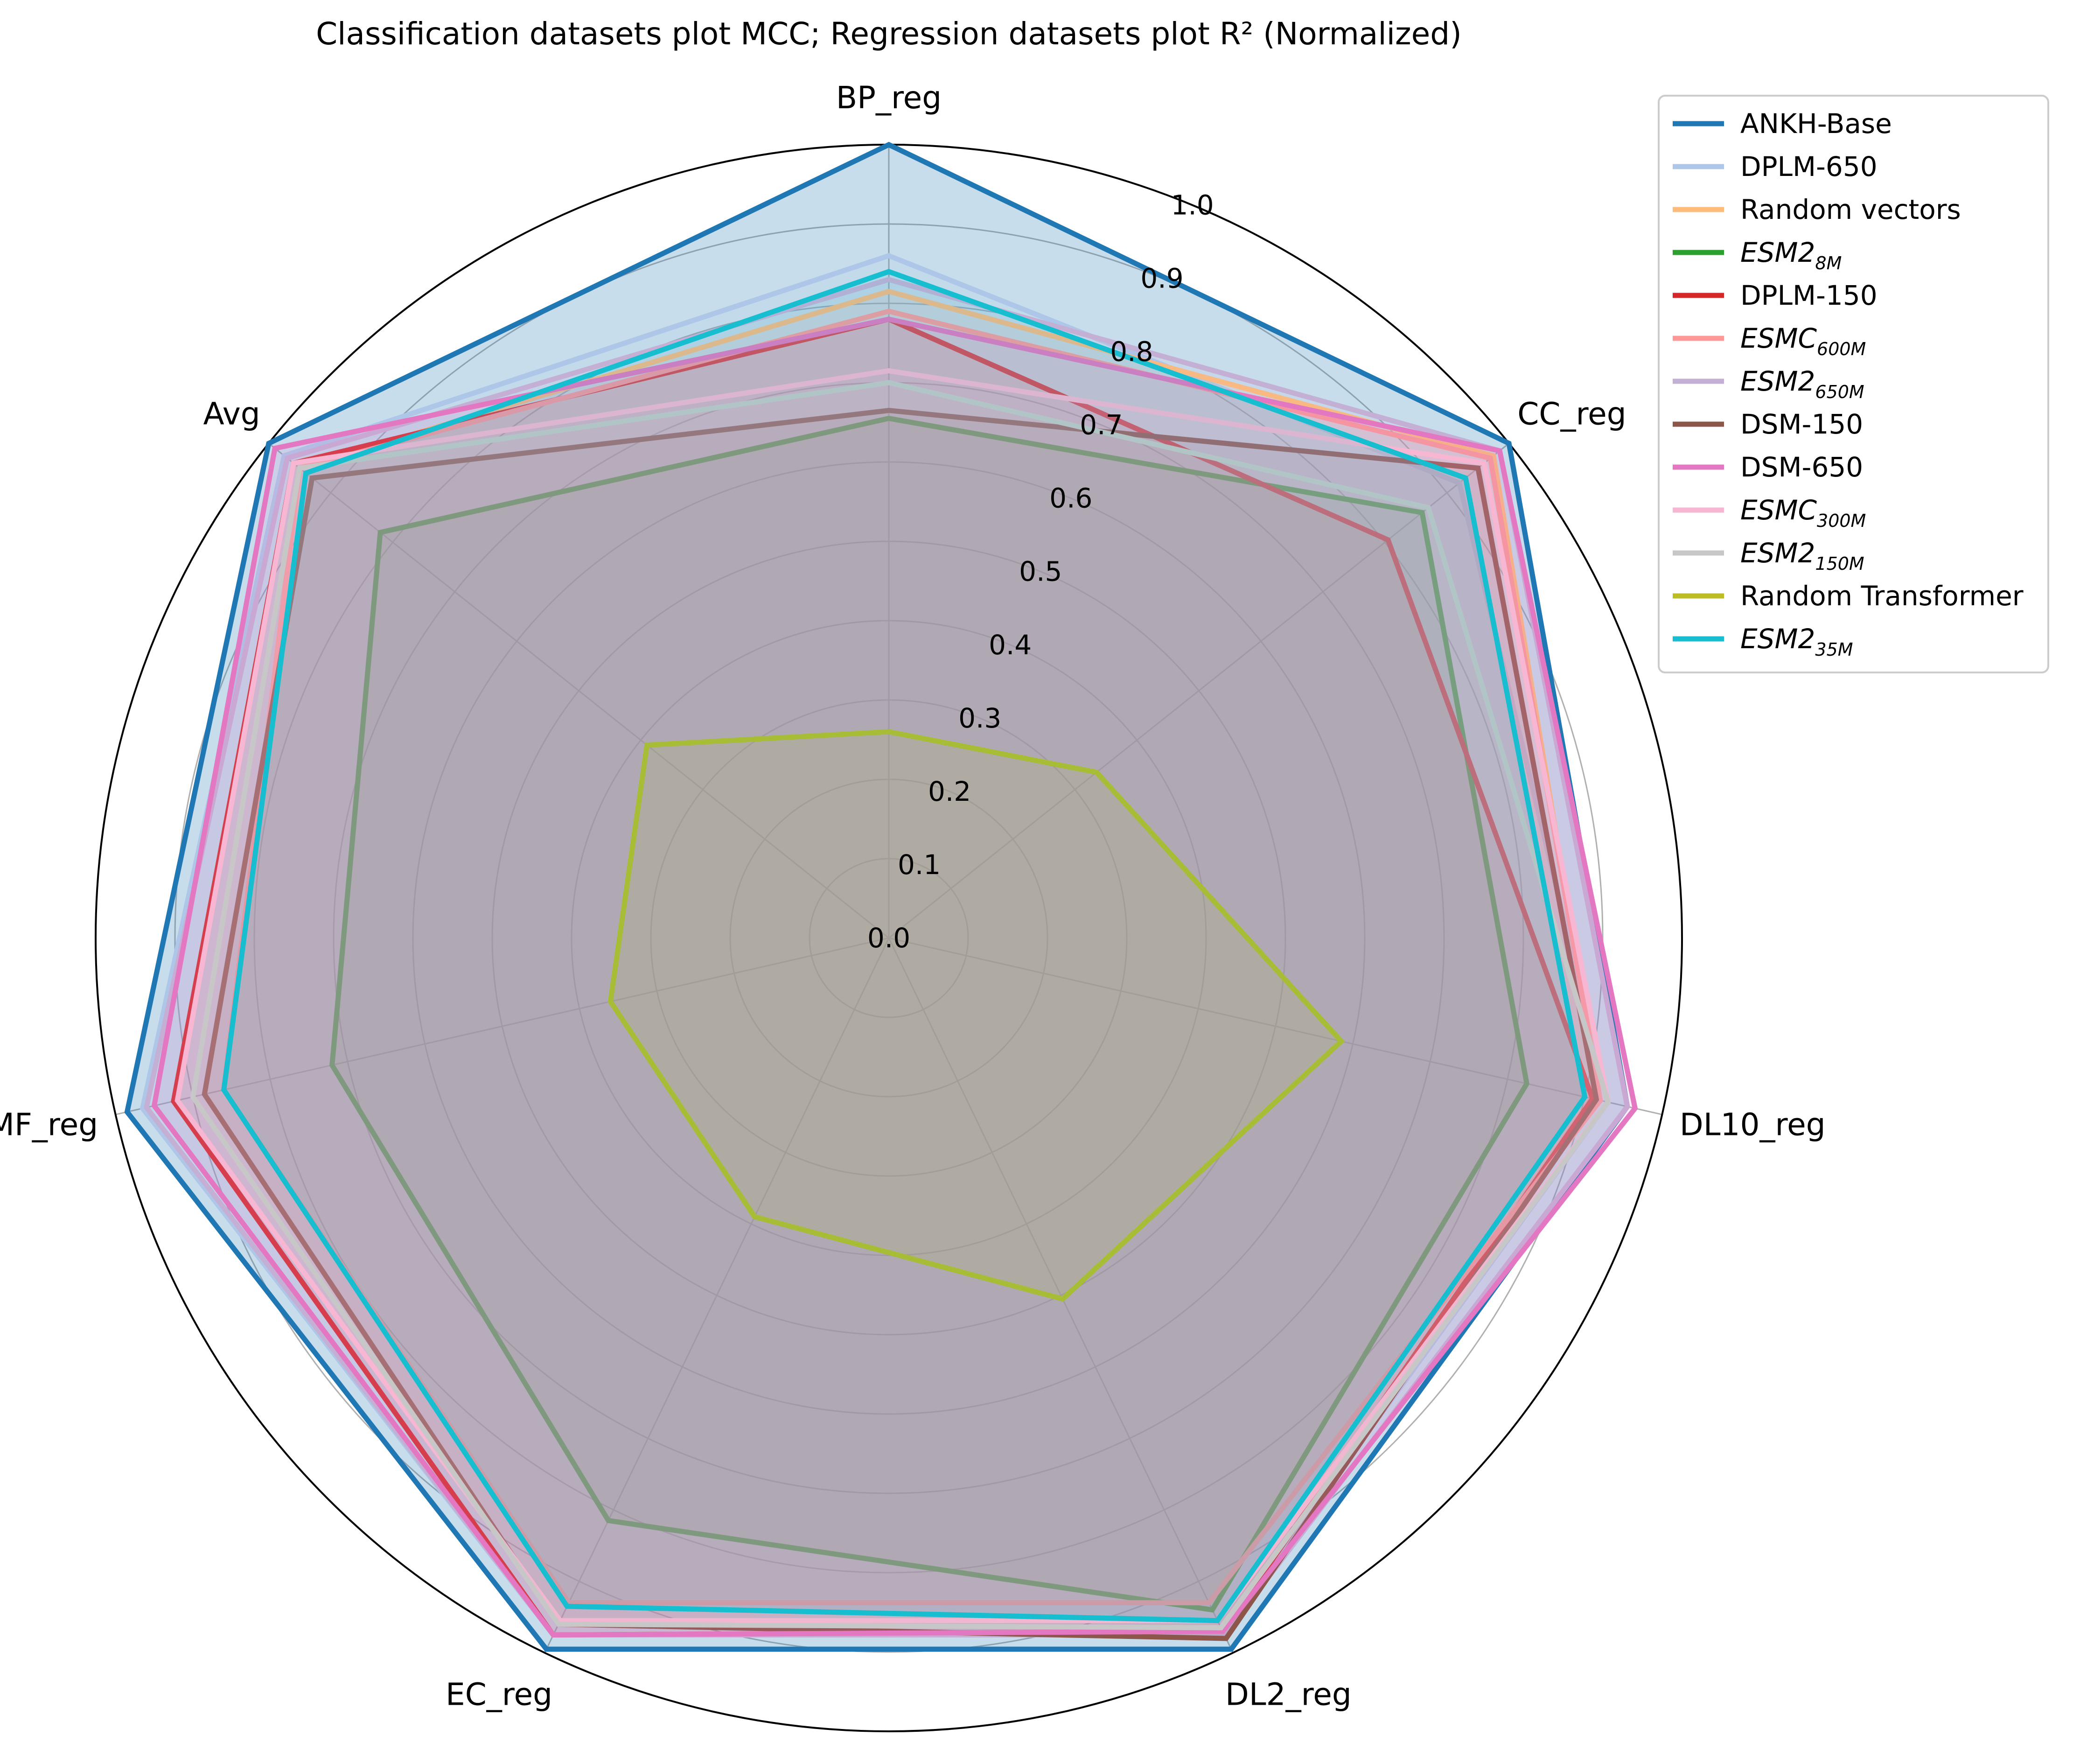 The width and height of the screenshot is (2080, 1764). I want to click on radial-tick-label: 0.8, so click(1131, 352).